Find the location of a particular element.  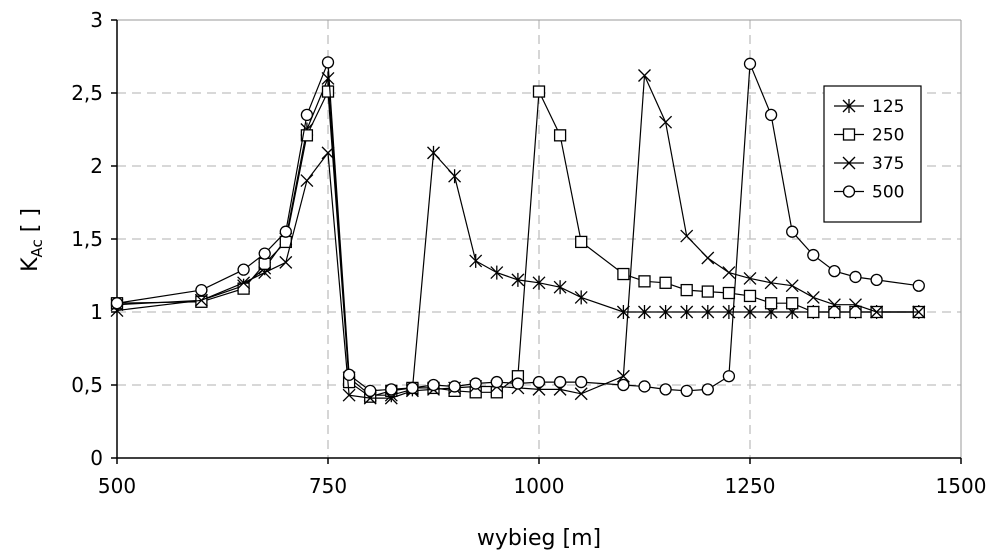

legend-label: 125 is located at coordinates (888, 107).